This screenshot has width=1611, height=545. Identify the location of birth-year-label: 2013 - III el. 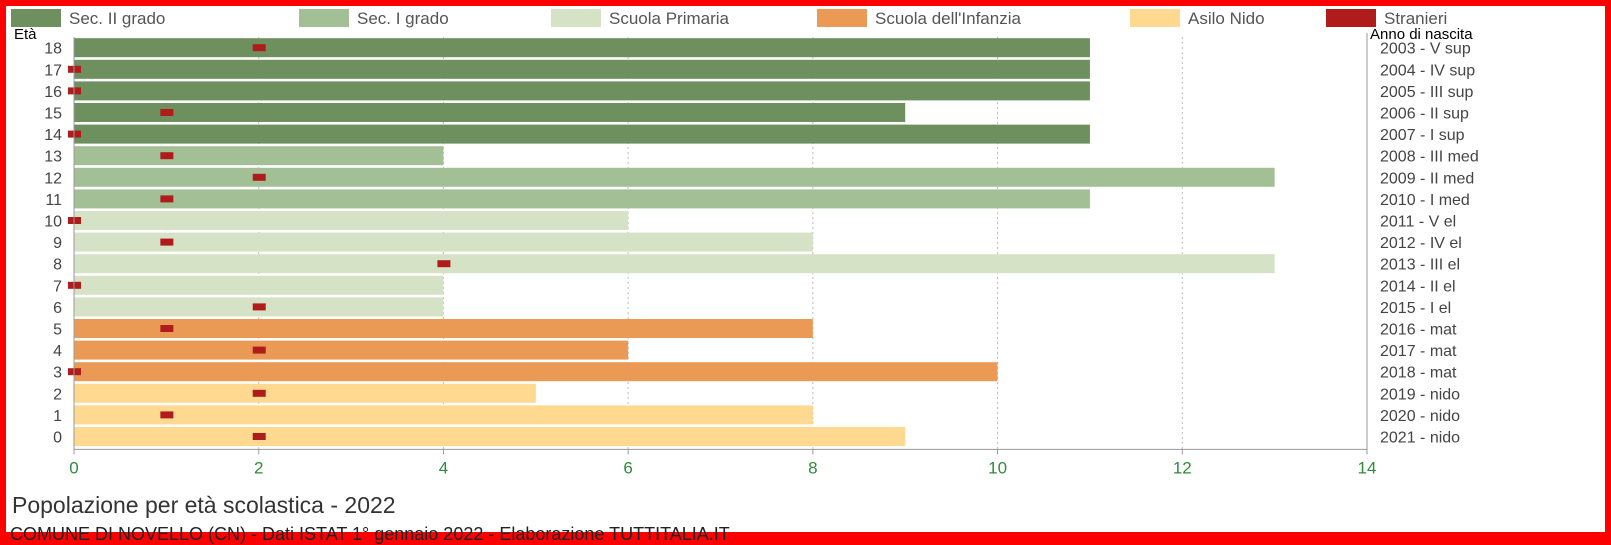
(1420, 265).